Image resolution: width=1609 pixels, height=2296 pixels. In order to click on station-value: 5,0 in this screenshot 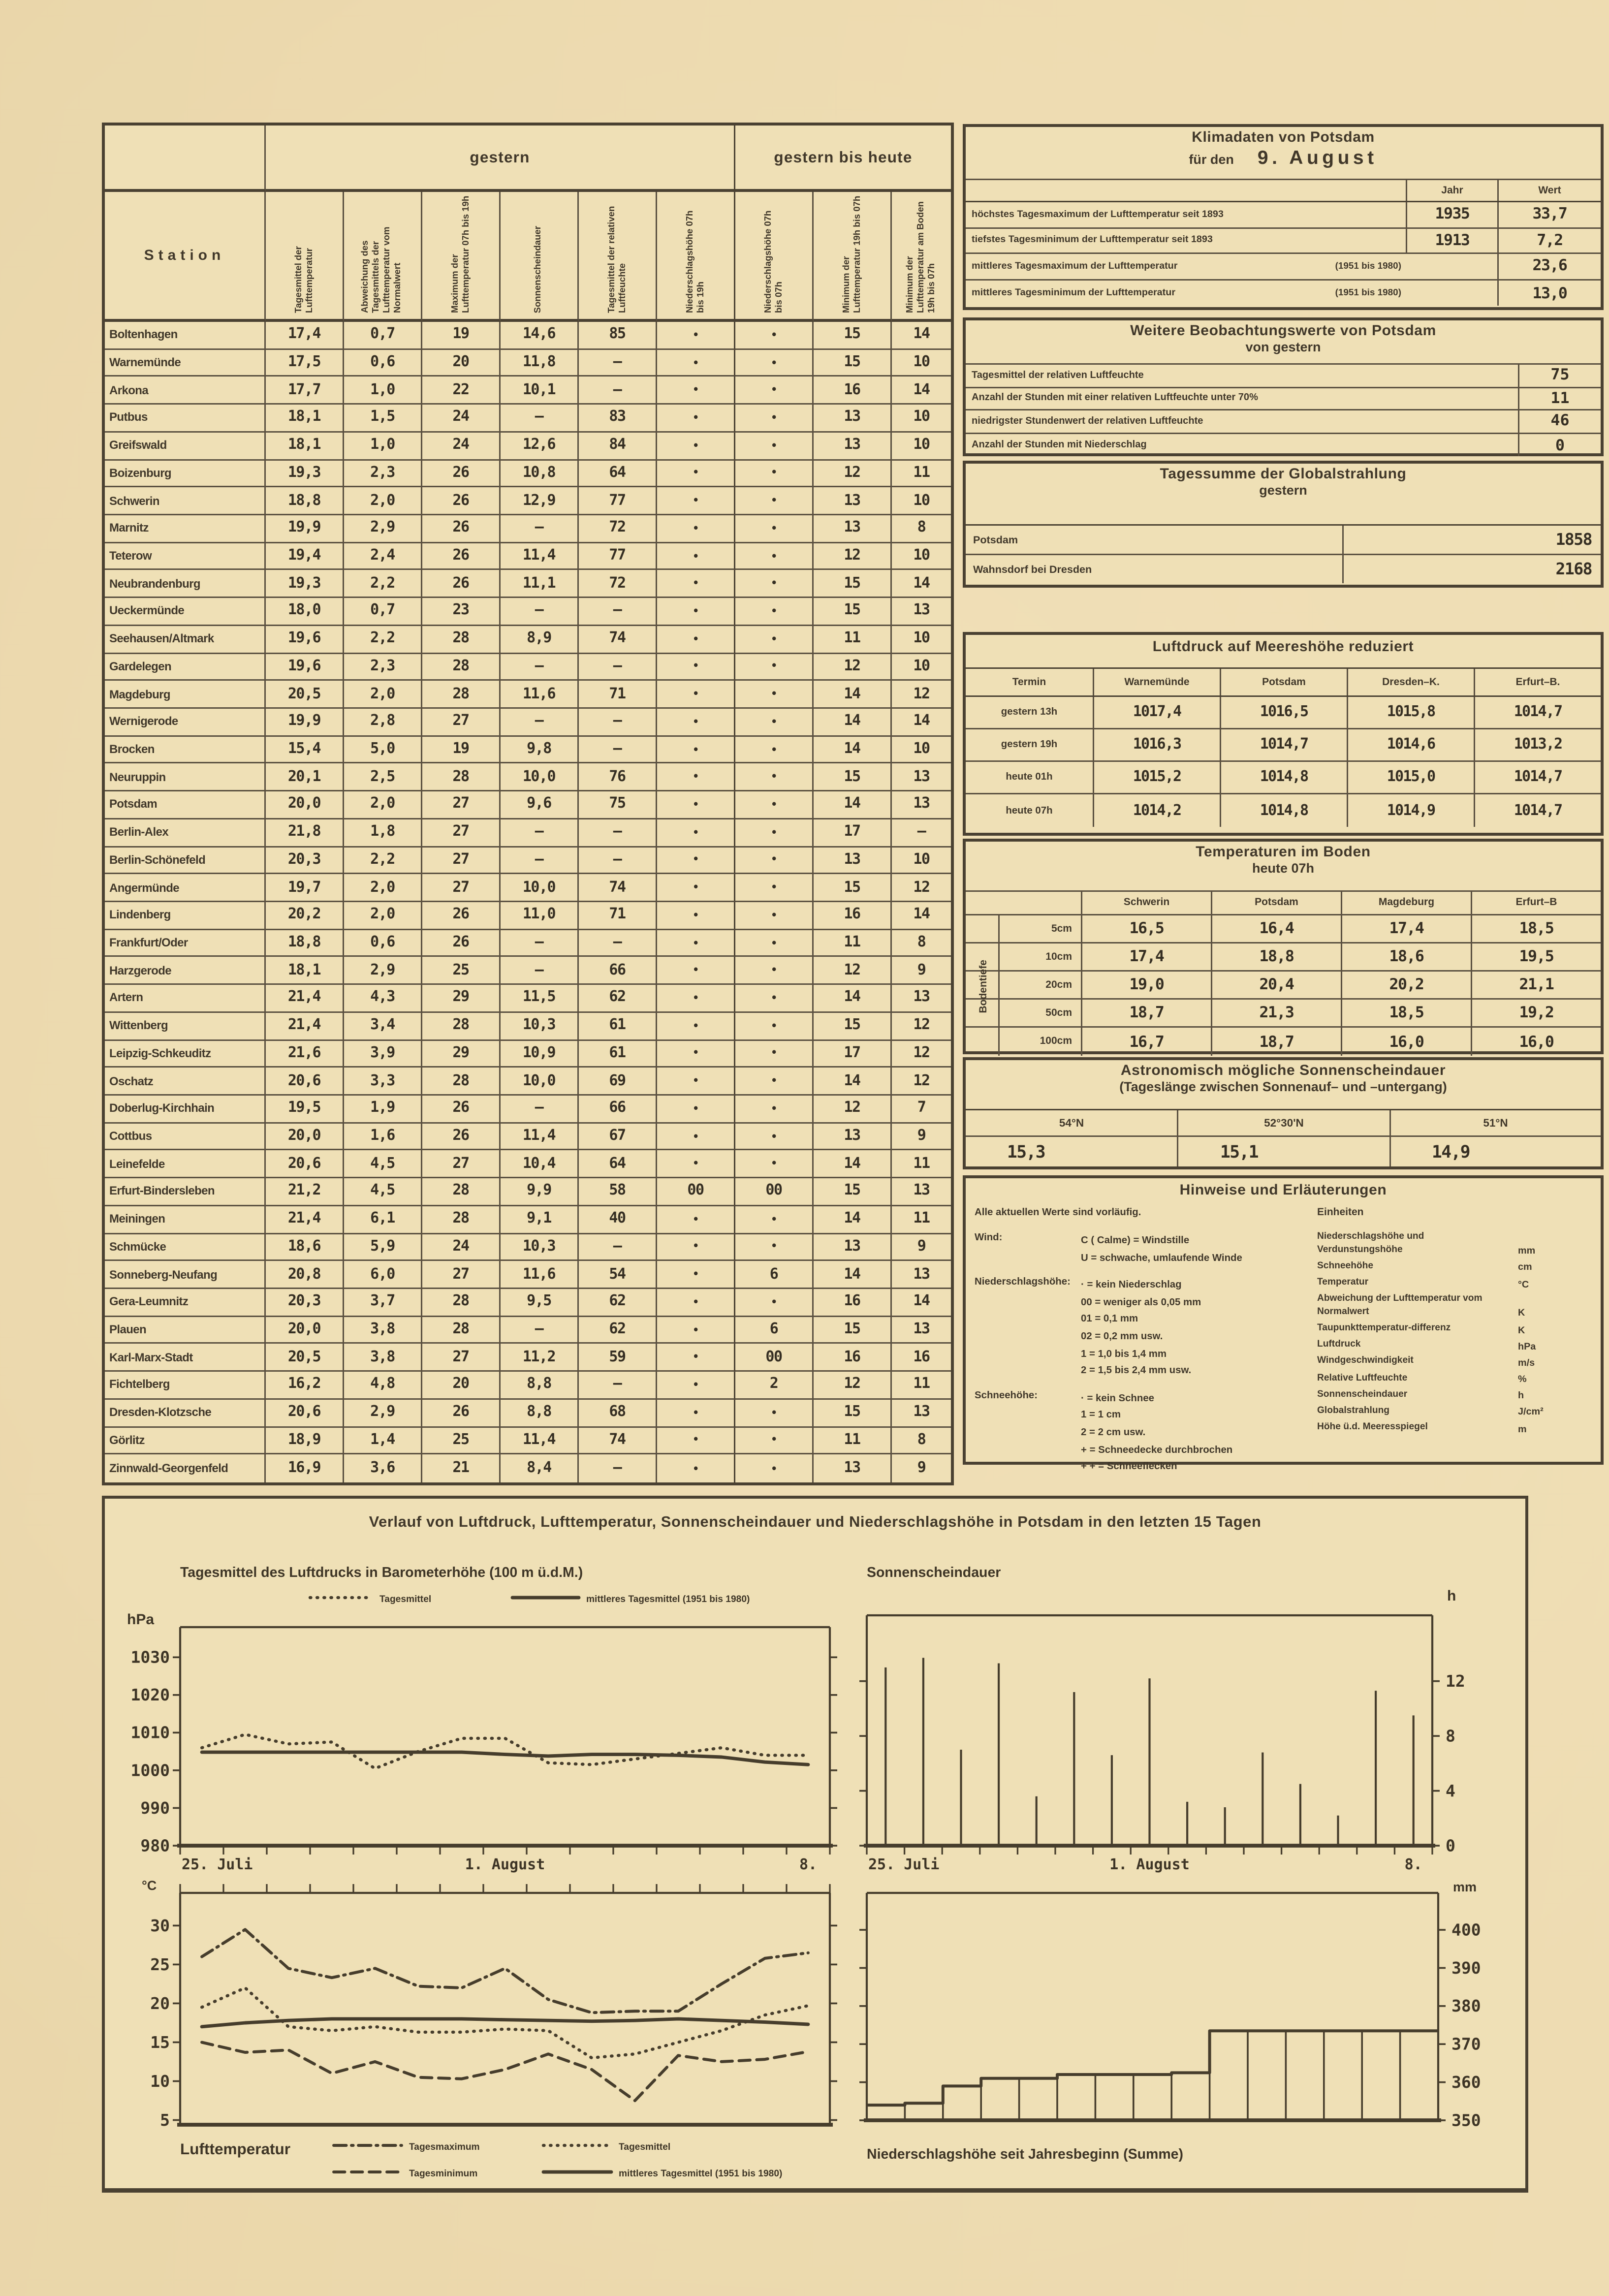, I will do `click(383, 750)`.